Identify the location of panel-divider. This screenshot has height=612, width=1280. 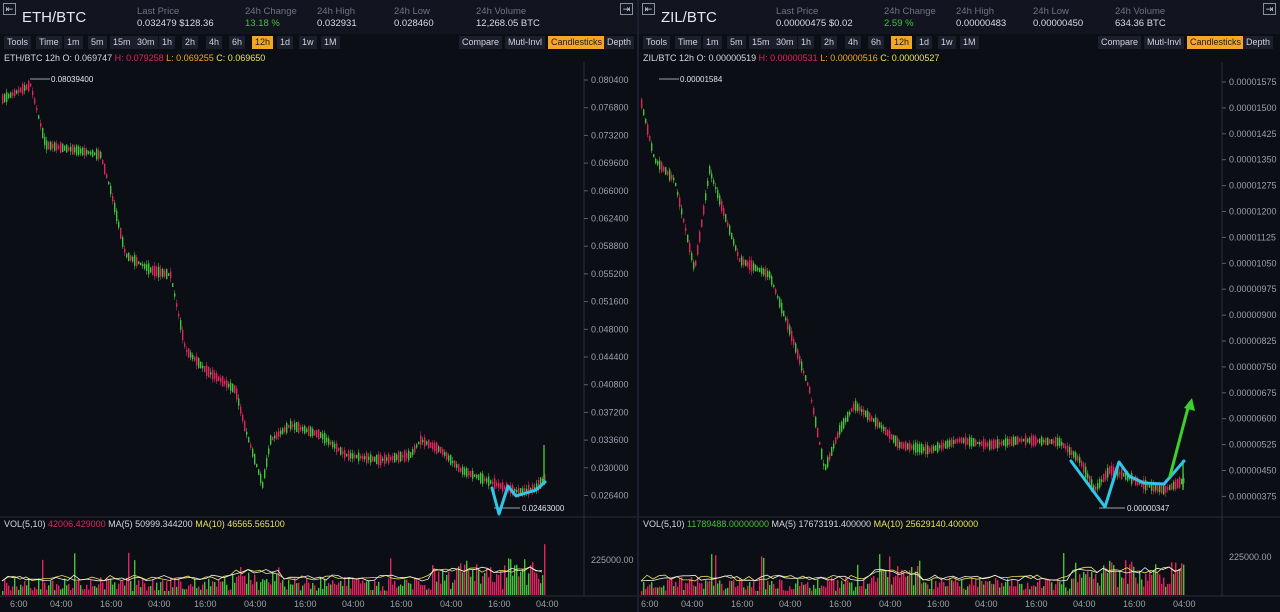
(638, 306).